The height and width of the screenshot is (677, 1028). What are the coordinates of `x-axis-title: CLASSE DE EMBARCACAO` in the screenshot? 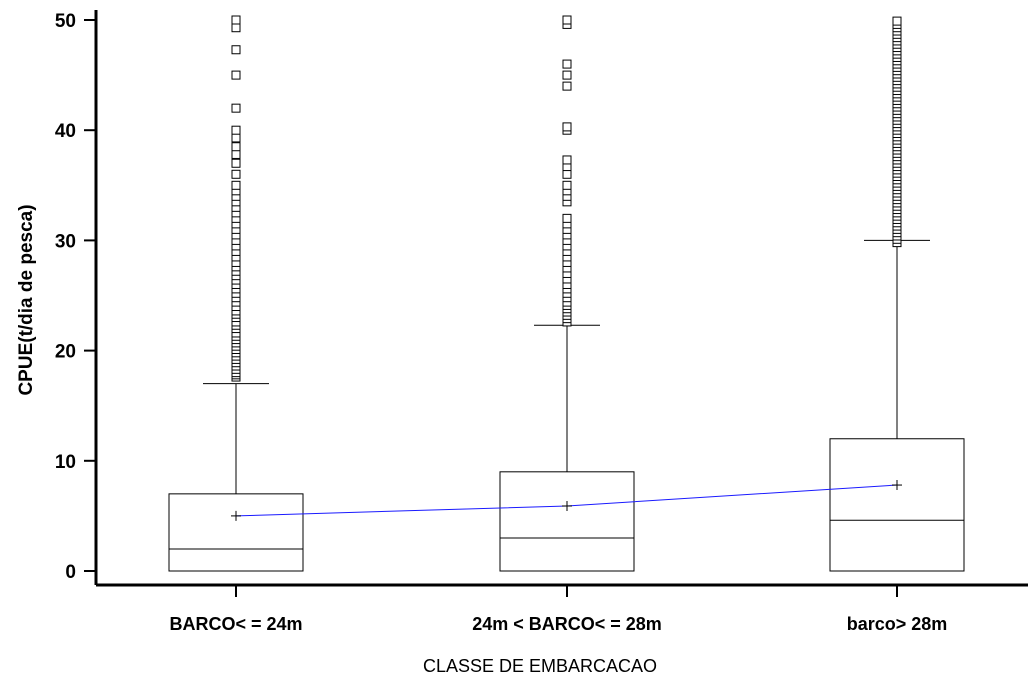 It's located at (540, 666).